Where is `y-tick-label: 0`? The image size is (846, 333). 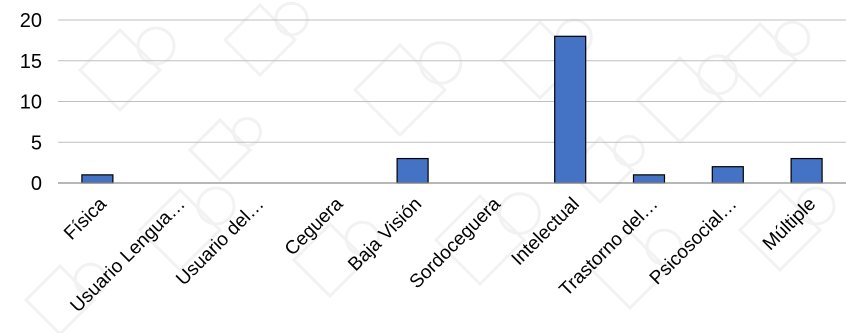 y-tick-label: 0 is located at coordinates (36, 184).